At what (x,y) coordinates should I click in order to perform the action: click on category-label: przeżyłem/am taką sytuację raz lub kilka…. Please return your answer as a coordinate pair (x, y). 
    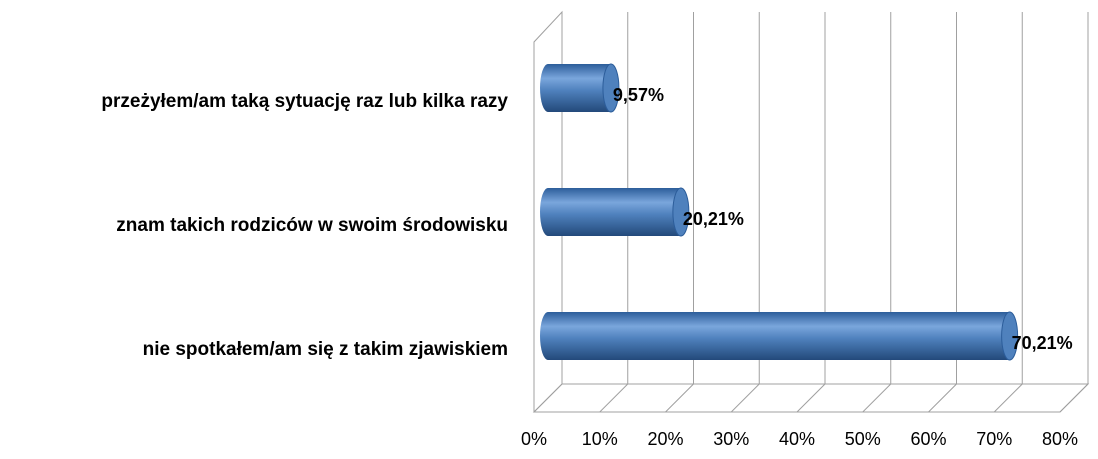
    Looking at the image, I should click on (304, 101).